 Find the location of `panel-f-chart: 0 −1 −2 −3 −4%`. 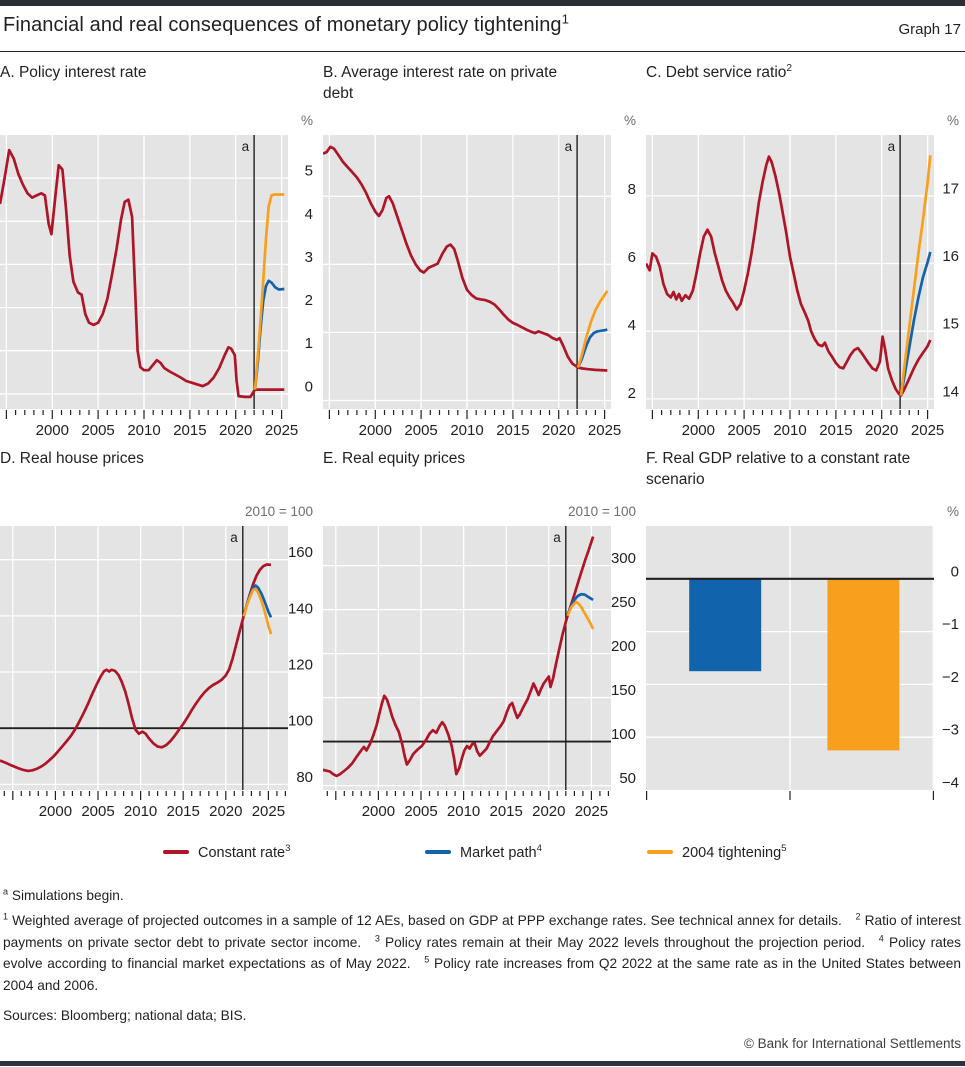

panel-f-chart: 0 −1 −2 −3 −4% is located at coordinates (805, 662).